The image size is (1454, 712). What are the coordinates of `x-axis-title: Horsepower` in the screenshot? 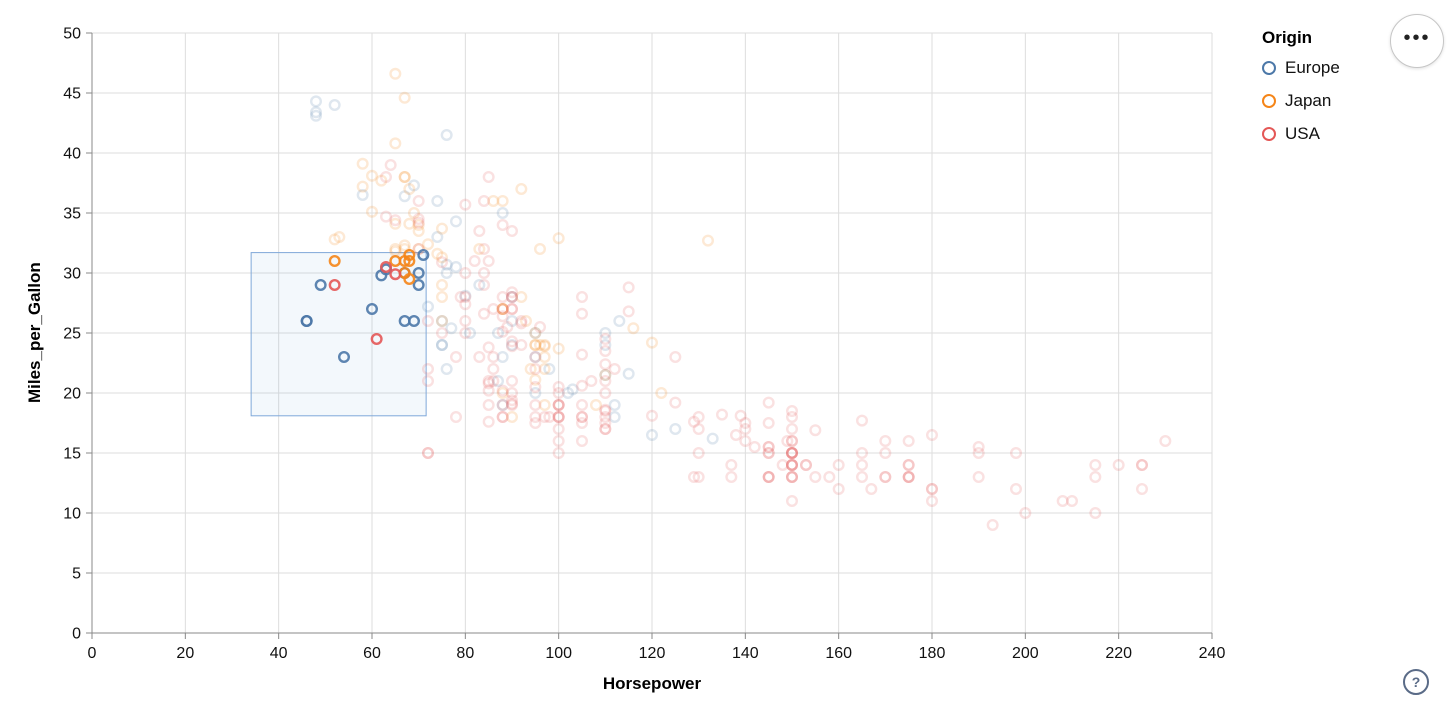 It's located at (652, 683).